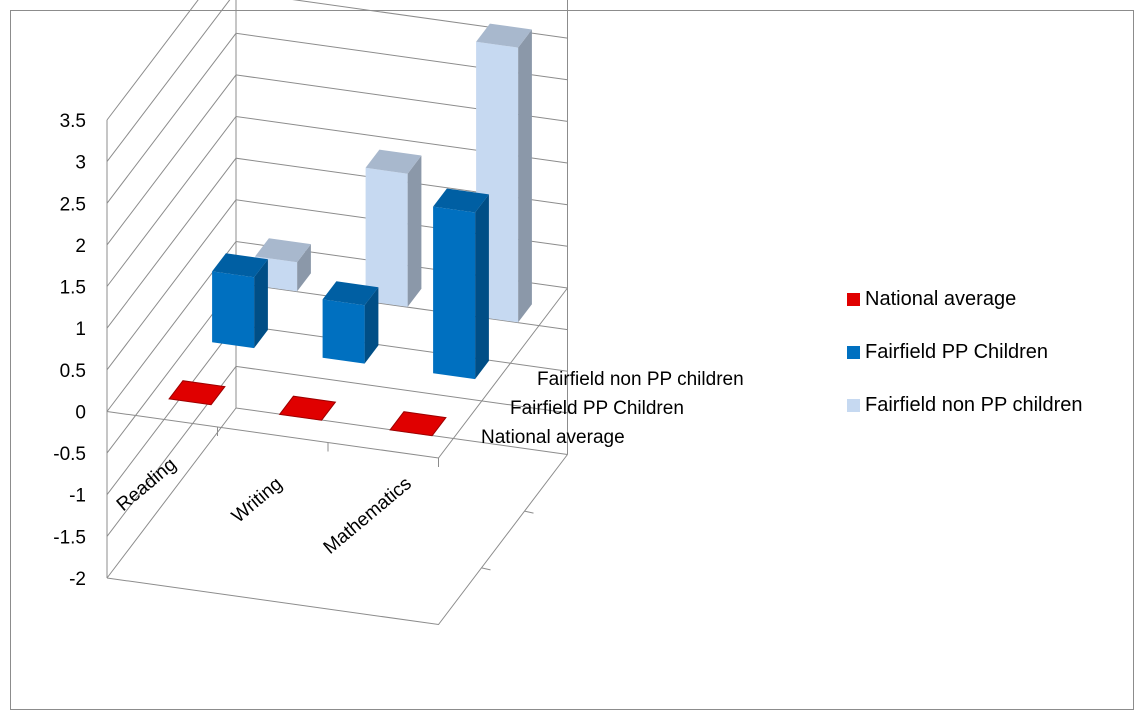 The image size is (1146, 710). I want to click on bar-fairfield-non-pp-children, so click(393, 228).